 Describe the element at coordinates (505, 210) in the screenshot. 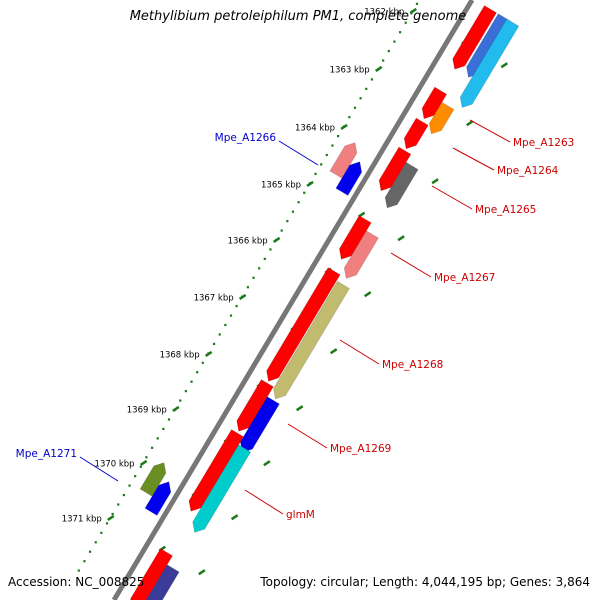

I see `gene-label: Mpe_A1265` at that location.